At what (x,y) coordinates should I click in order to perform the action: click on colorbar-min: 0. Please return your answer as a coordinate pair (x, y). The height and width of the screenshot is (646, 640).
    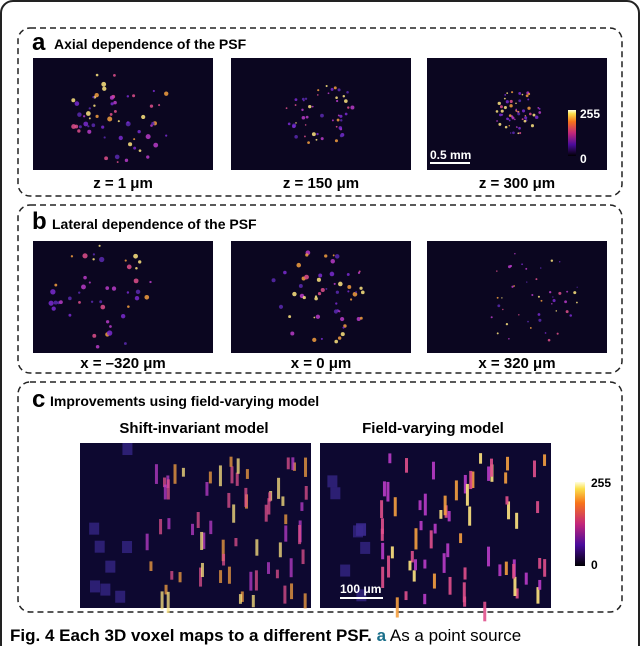
    Looking at the image, I should click on (583, 159).